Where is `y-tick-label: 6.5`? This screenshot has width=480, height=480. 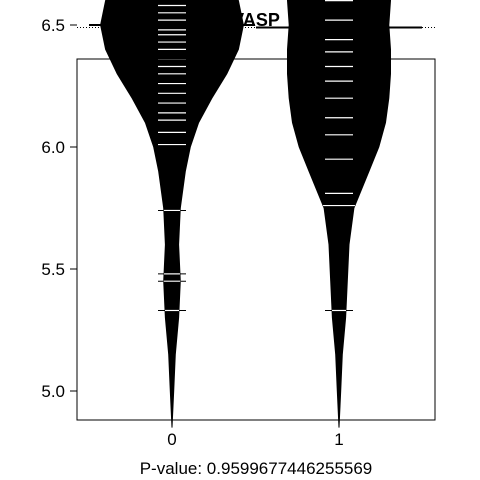 y-tick-label: 6.5 is located at coordinates (53, 25).